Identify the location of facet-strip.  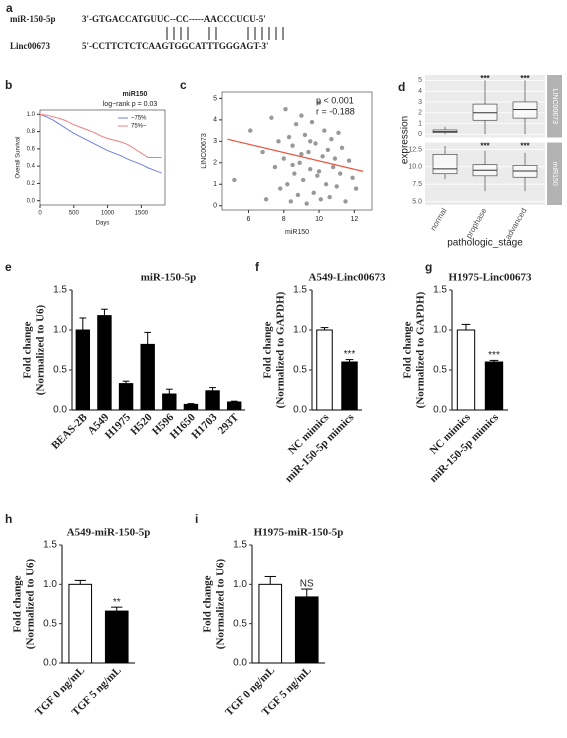
(554, 173).